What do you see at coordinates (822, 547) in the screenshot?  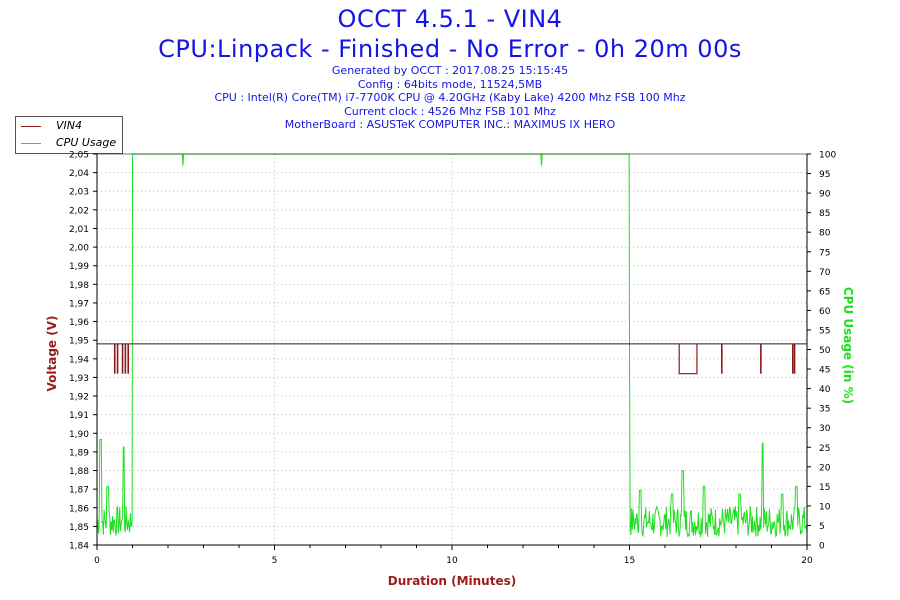 I see `y-right-tick-label: 0` at bounding box center [822, 547].